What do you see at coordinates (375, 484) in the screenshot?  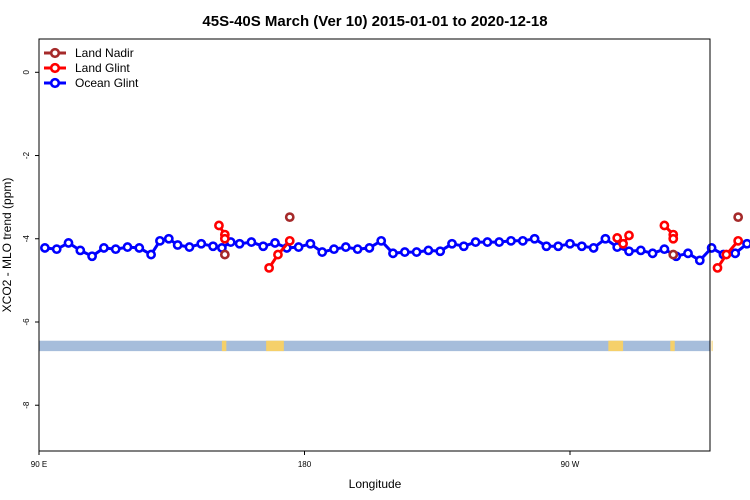 I see `x-axis-label: Longitude` at bounding box center [375, 484].